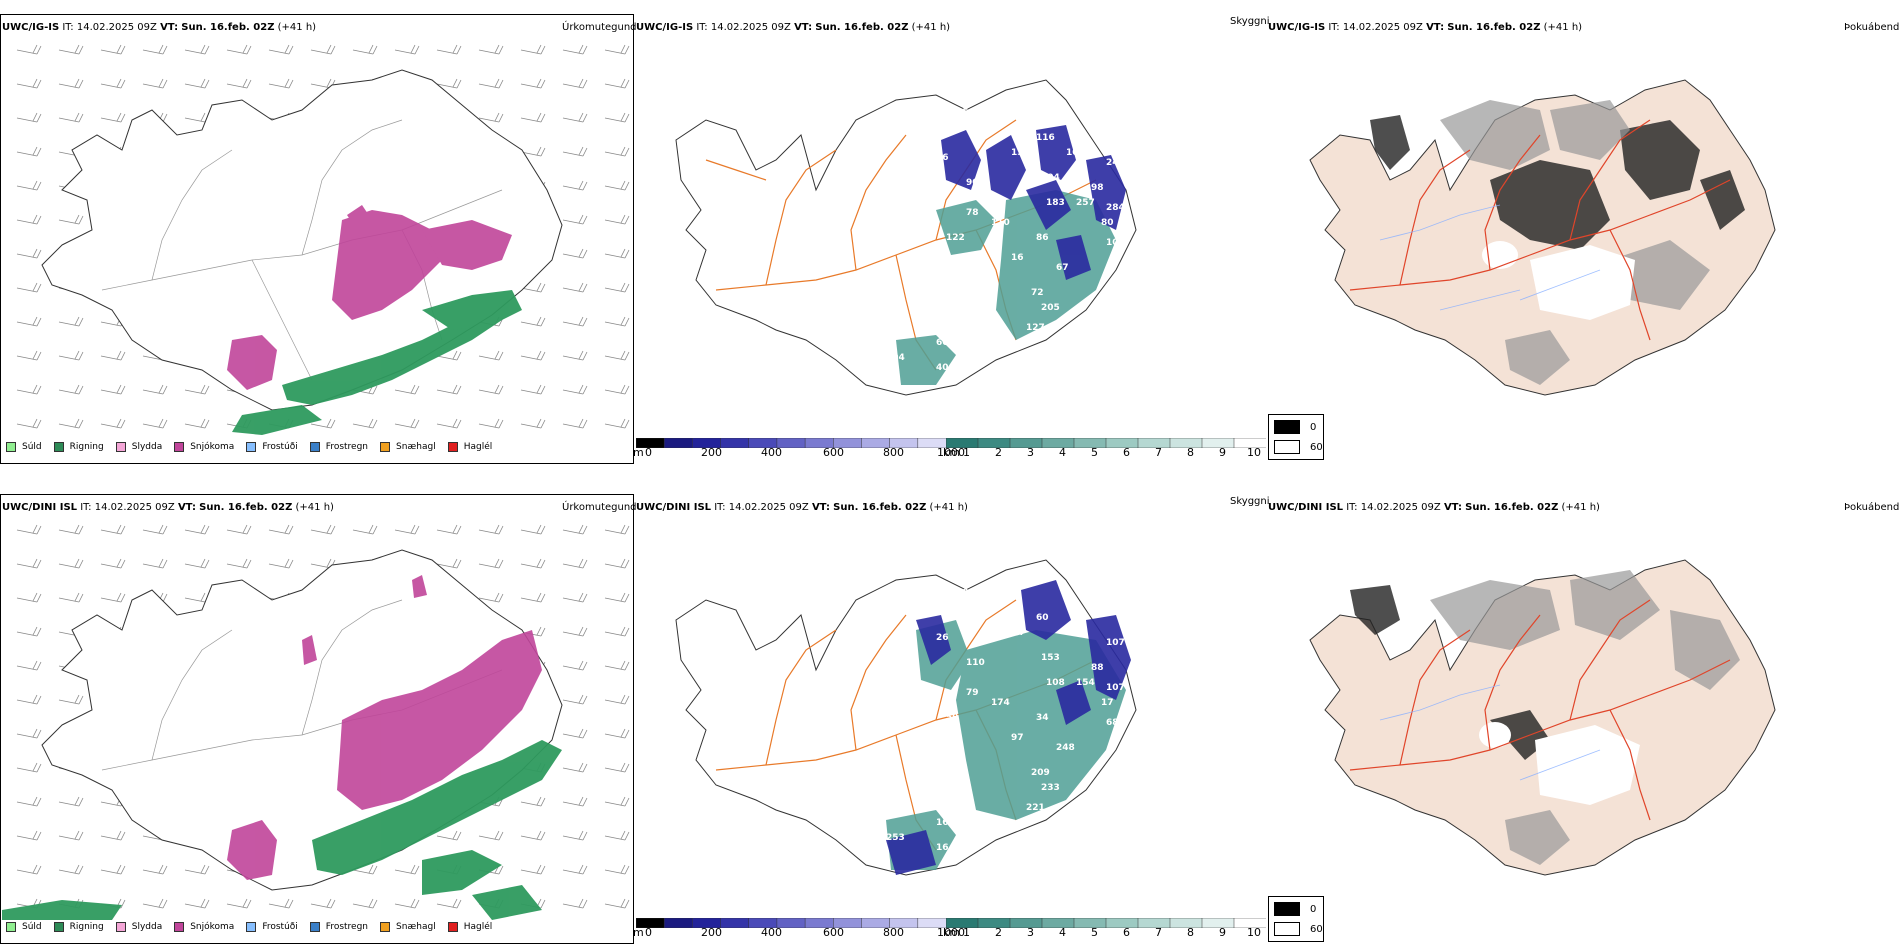 This screenshot has width=1900, height=950. I want to click on vis-value-label: 10, so click(1112, 243).